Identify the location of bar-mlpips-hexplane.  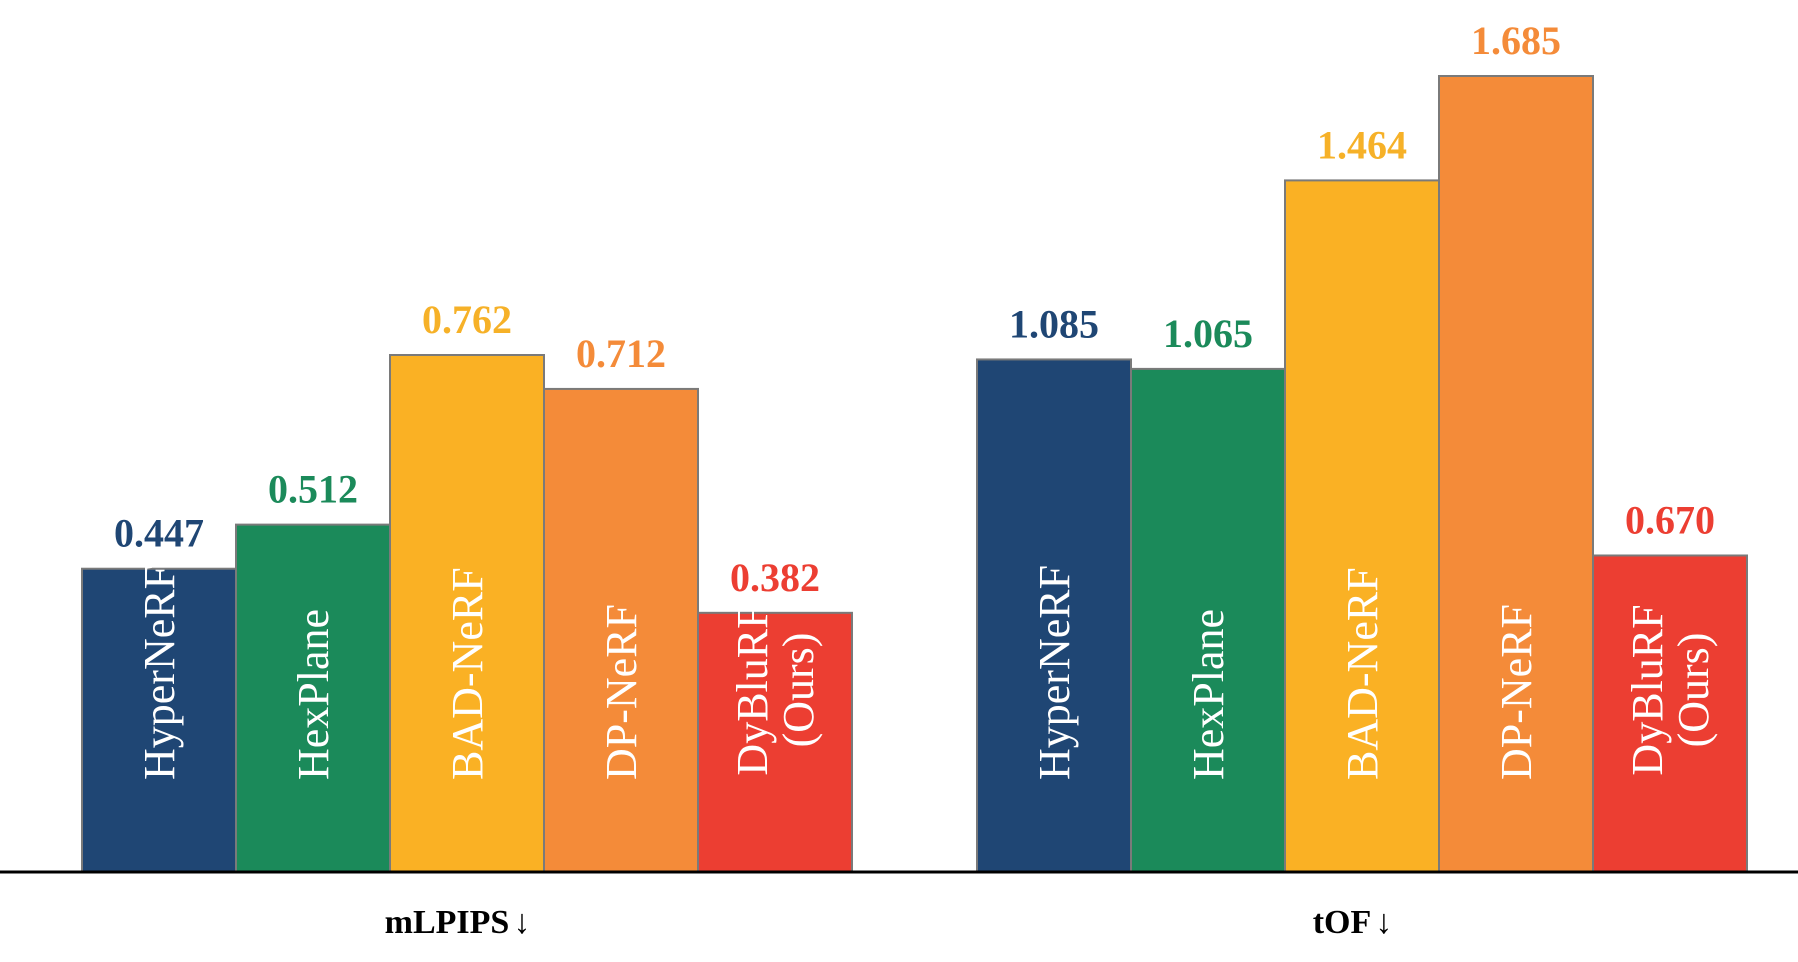
(313, 698).